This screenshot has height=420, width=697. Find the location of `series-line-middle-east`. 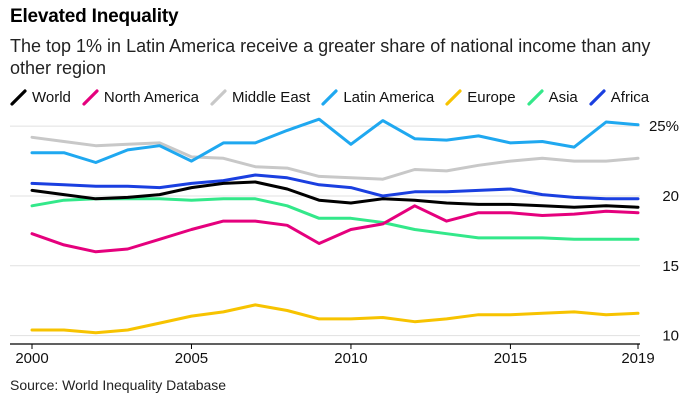

series-line-middle-east is located at coordinates (335, 158).